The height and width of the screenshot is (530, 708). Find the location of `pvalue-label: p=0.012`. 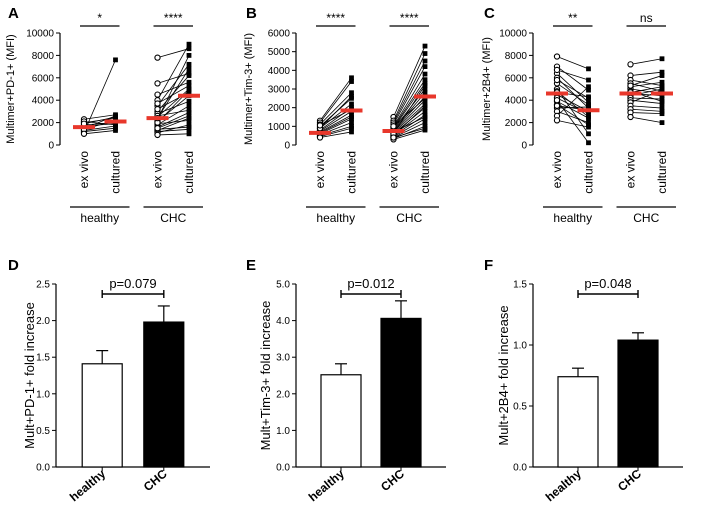

pvalue-label: p=0.012 is located at coordinates (370, 283).